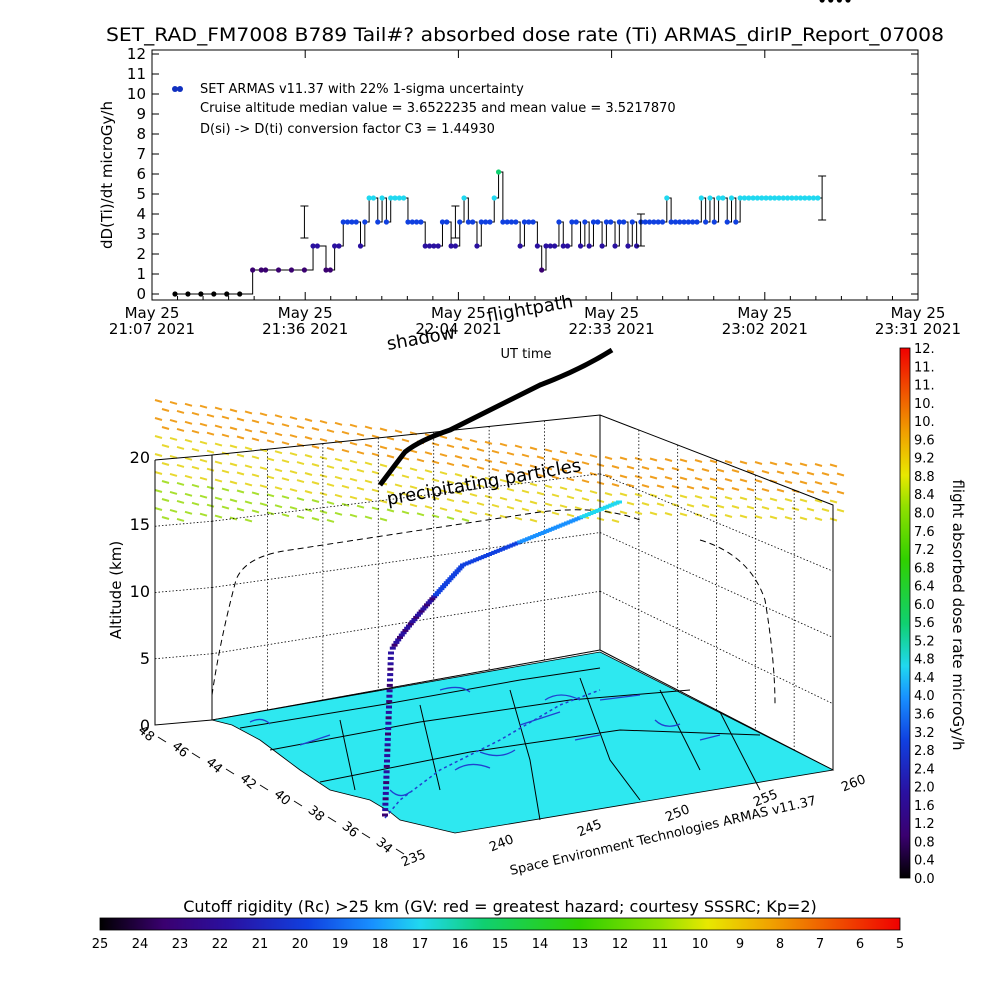  Describe the element at coordinates (458, 329) in the screenshot. I see `x-tick-time: 22:04 2021` at that location.